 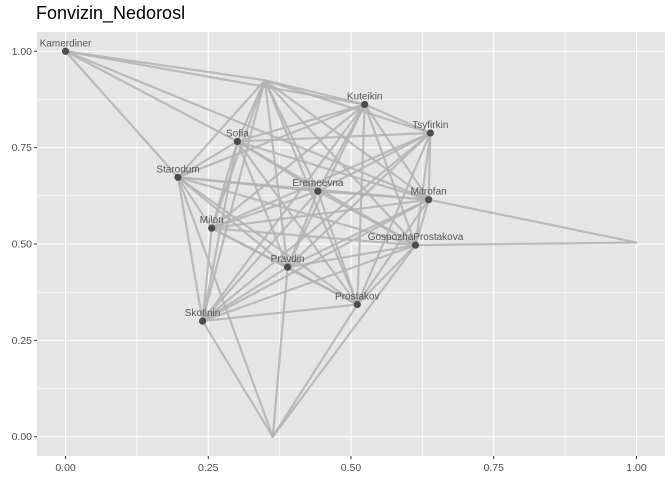 I want to click on node-point-kamerdiner, so click(x=65, y=51).